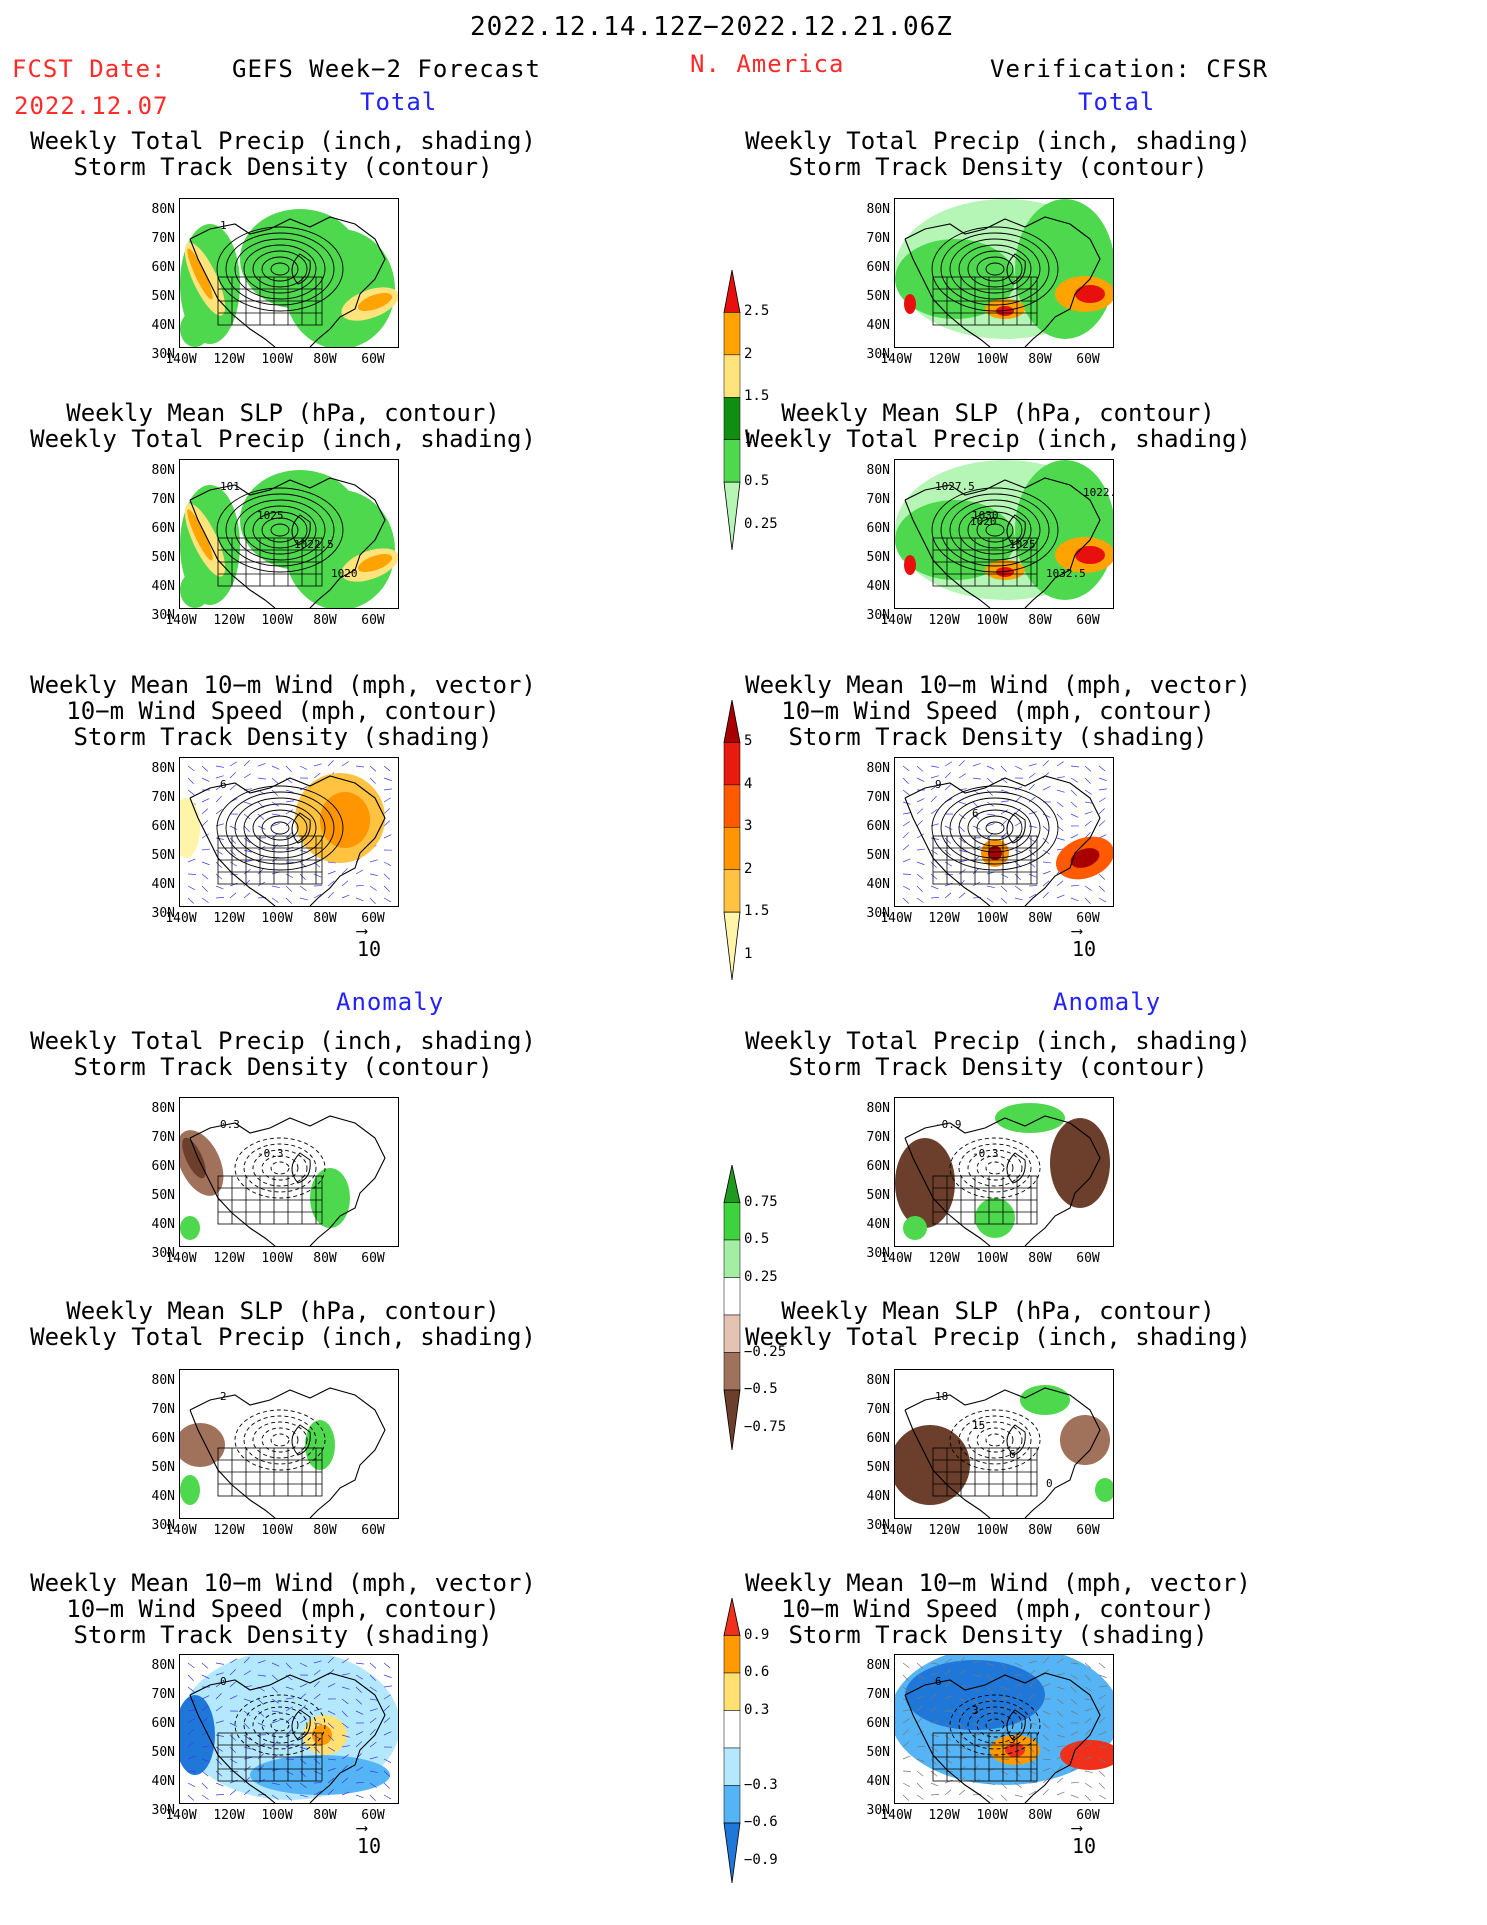  I want to click on vf-precip-track-map, so click(1004, 273).